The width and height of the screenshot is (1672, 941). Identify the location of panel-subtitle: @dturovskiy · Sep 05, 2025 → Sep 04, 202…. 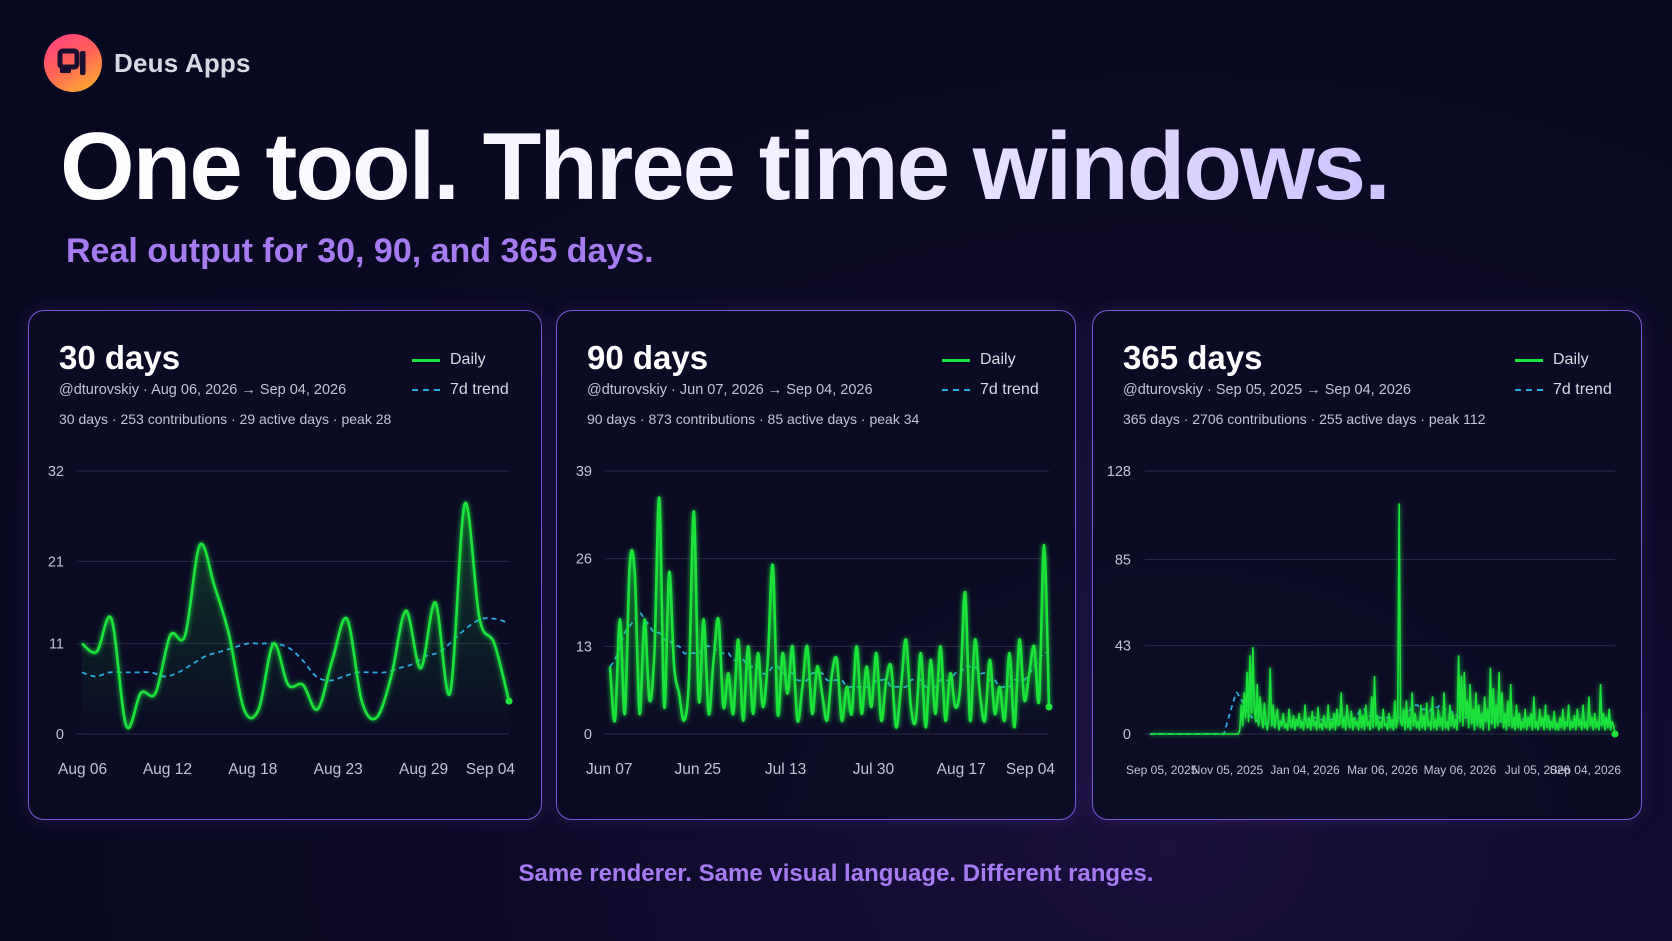
(1267, 390).